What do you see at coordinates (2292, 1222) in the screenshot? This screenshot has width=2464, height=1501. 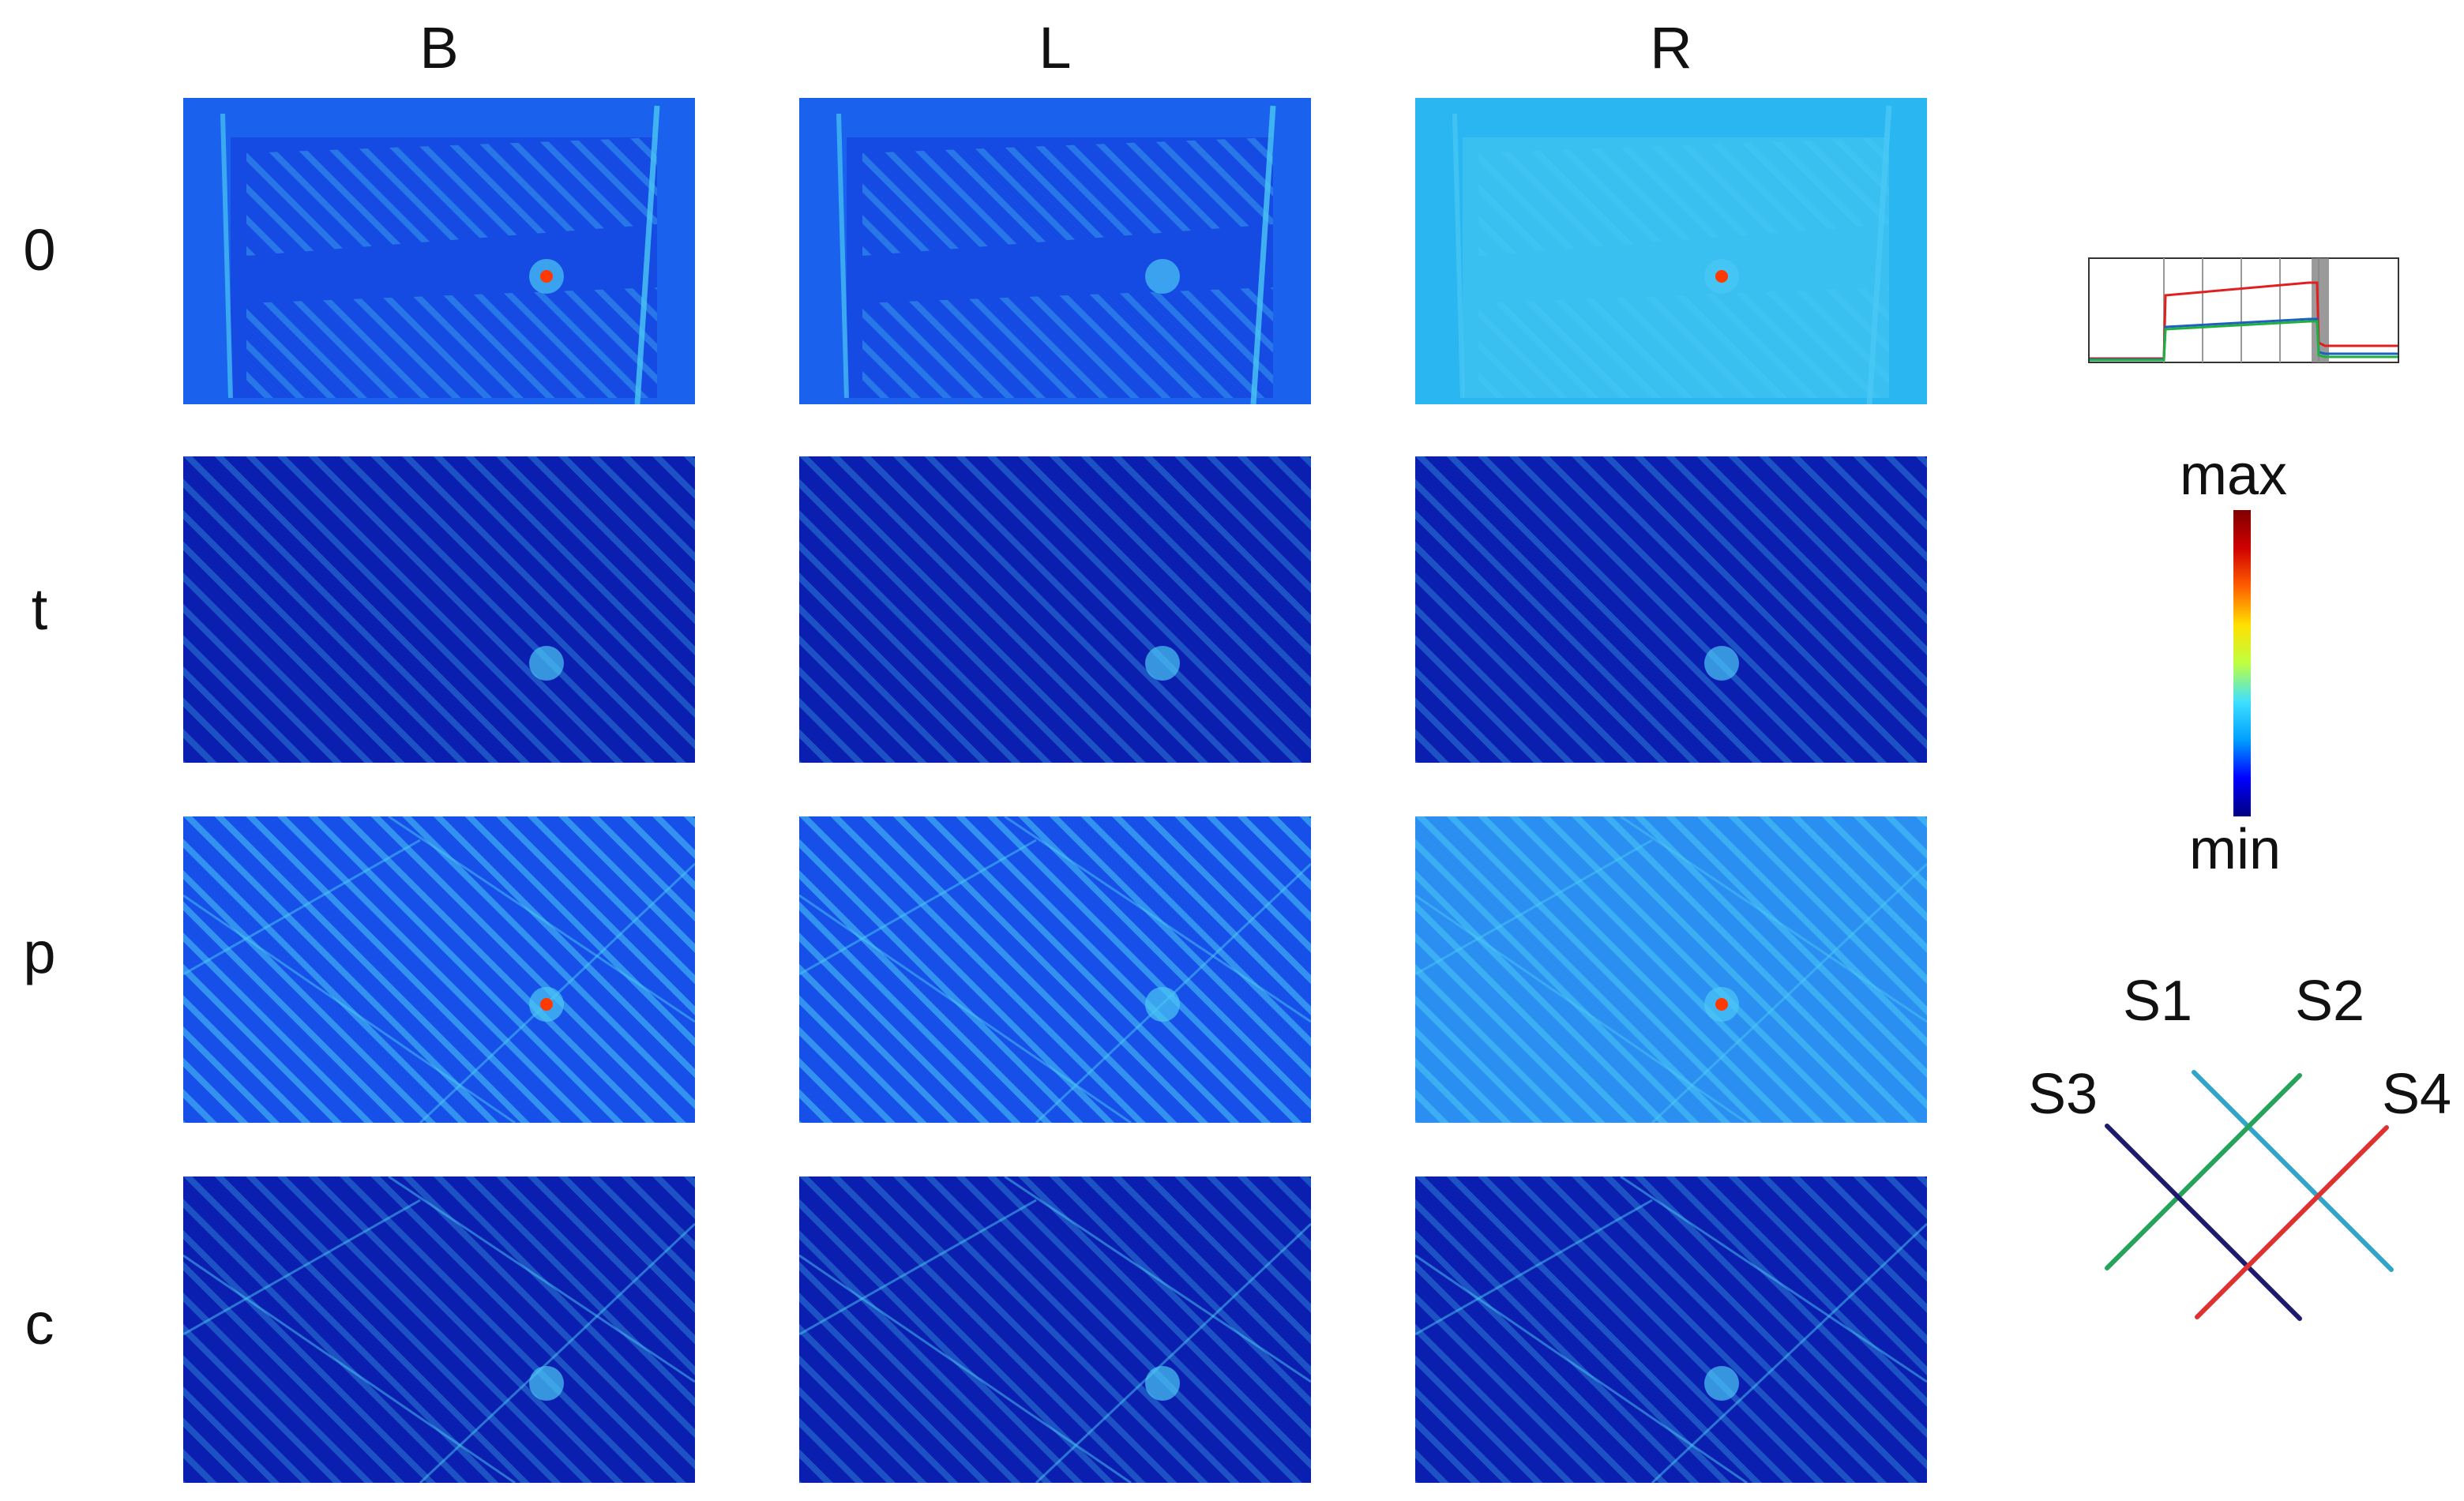 I see `sensor-line-s4` at bounding box center [2292, 1222].